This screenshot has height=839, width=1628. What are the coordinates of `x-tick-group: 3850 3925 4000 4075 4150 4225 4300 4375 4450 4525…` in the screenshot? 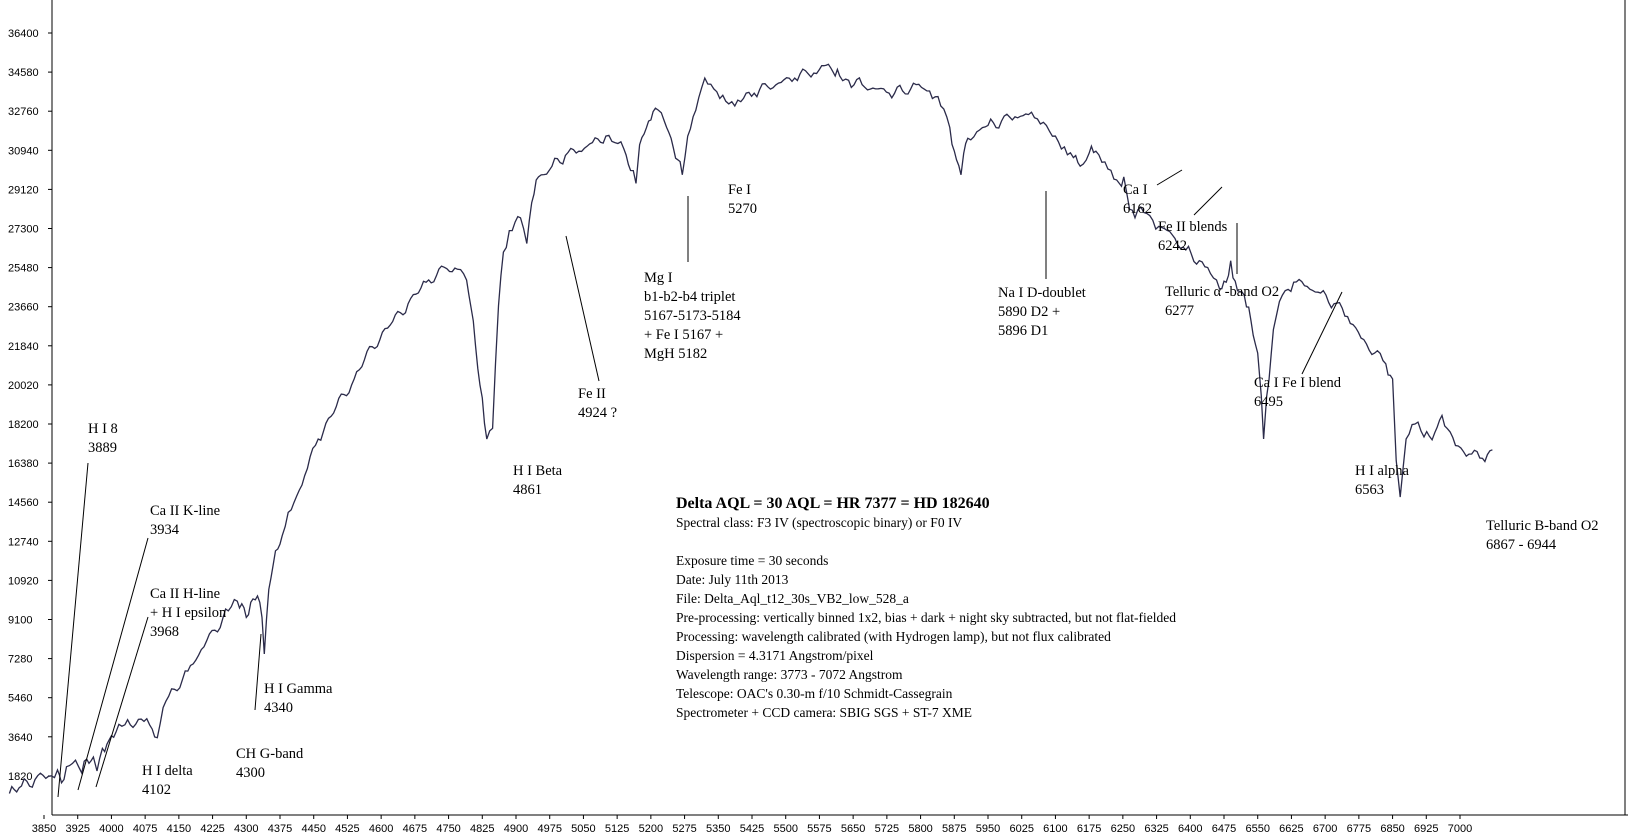 It's located at (752, 825).